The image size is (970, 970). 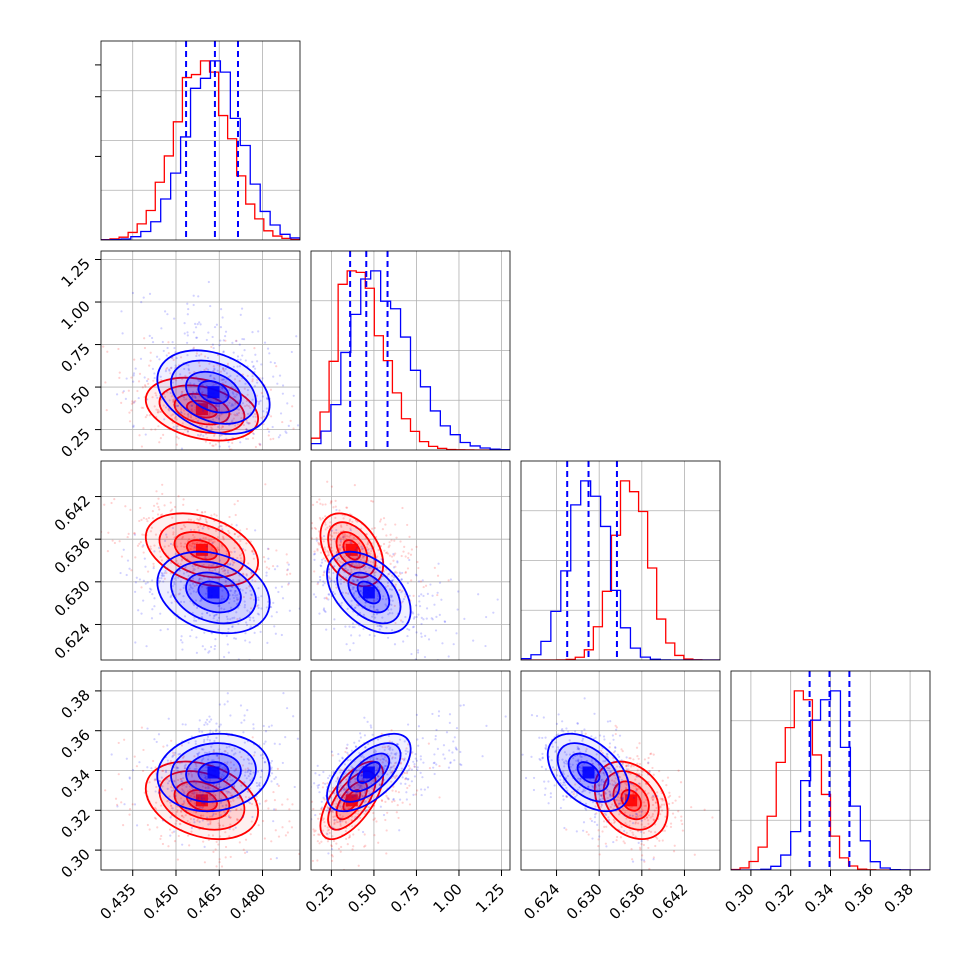 What do you see at coordinates (204, 901) in the screenshot?
I see `x-tick-label: 0.465` at bounding box center [204, 901].